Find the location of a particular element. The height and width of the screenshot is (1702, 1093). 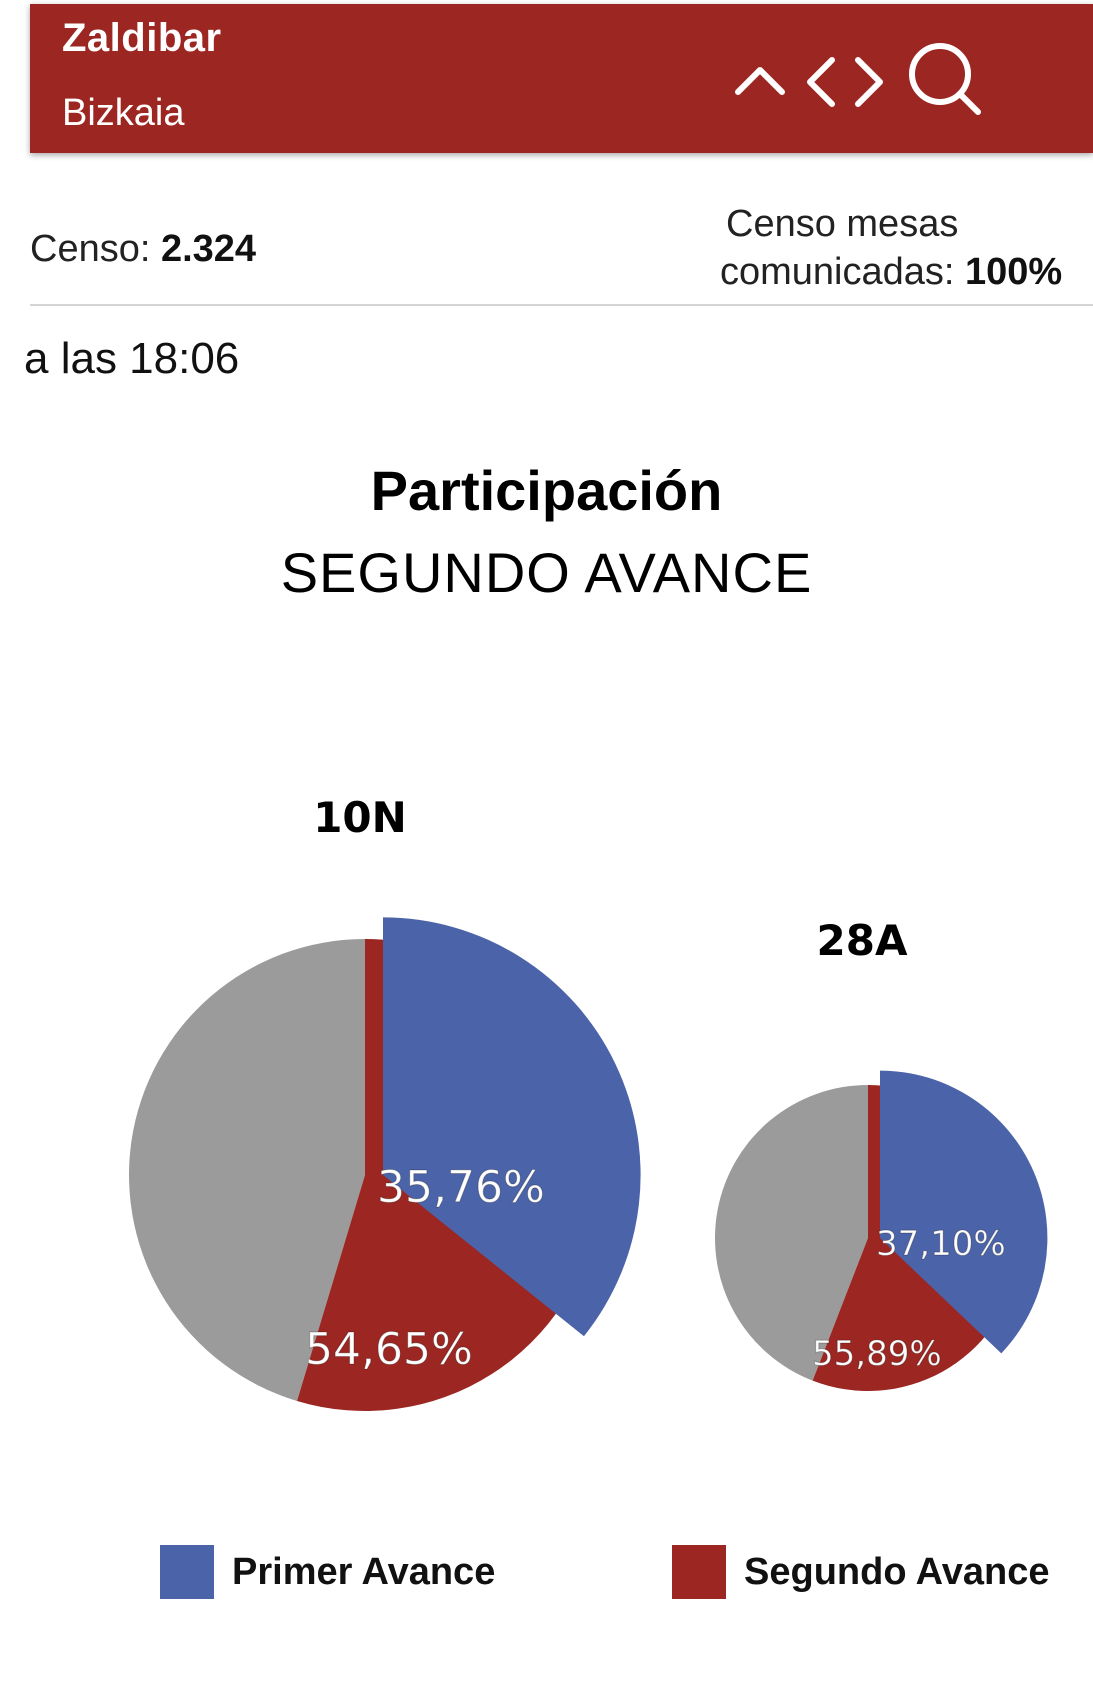

pie-10n-segundo-avance-label: 54,65% is located at coordinates (389, 1349).